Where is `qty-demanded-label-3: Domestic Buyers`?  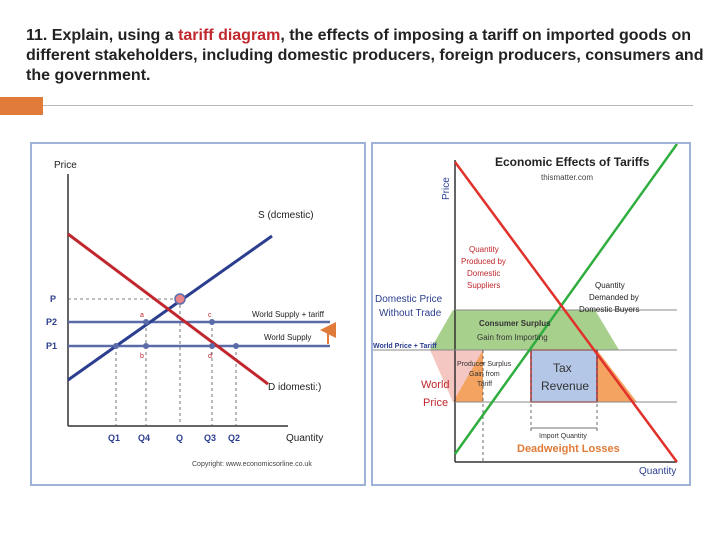 qty-demanded-label-3: Domestic Buyers is located at coordinates (609, 309).